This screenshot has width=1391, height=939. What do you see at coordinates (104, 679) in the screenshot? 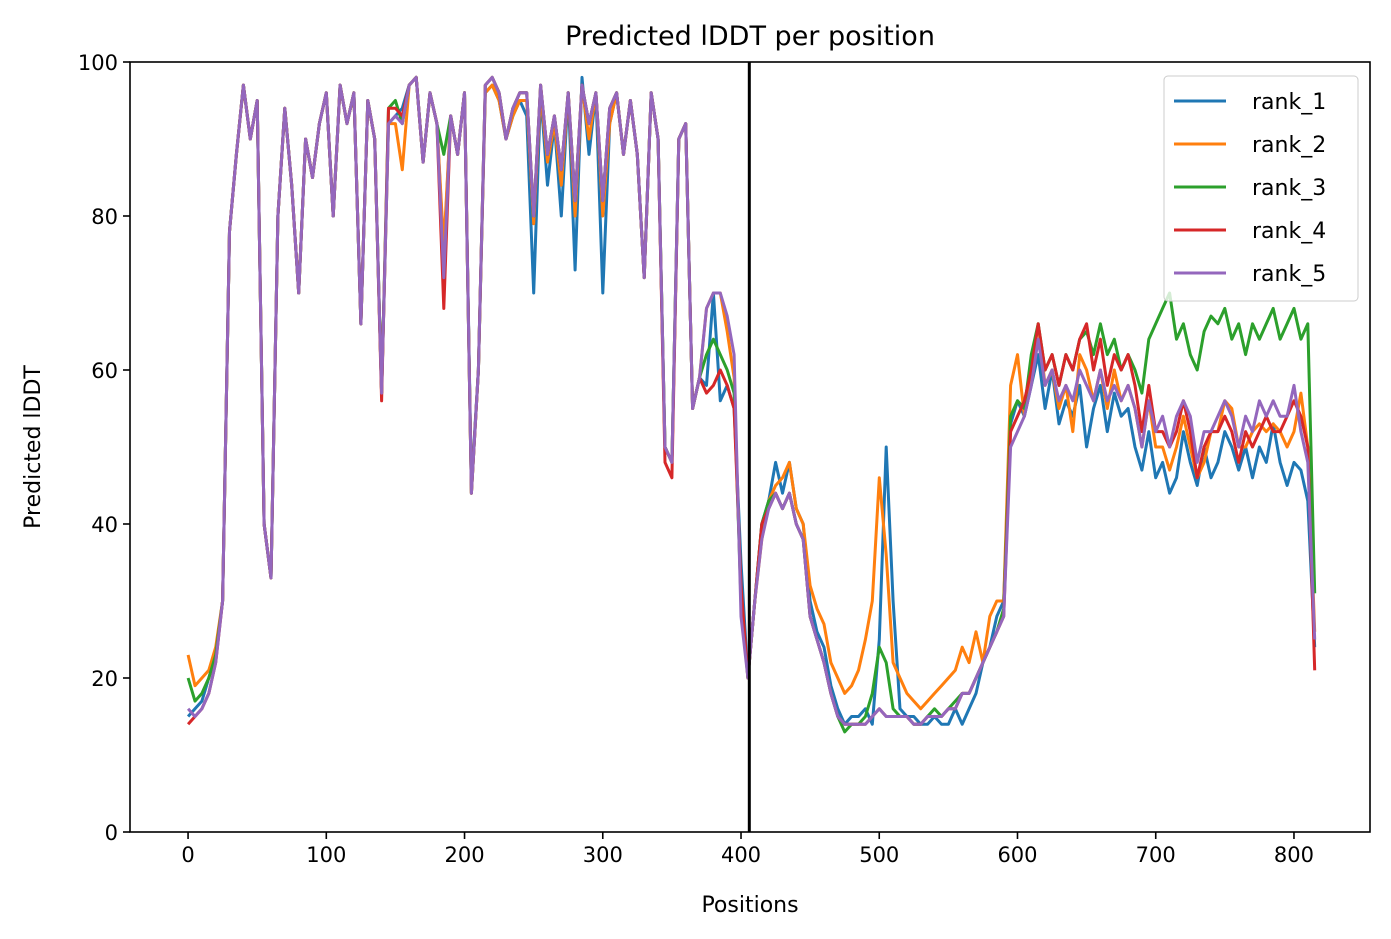
I see `y-tick-label: 20` at bounding box center [104, 679].